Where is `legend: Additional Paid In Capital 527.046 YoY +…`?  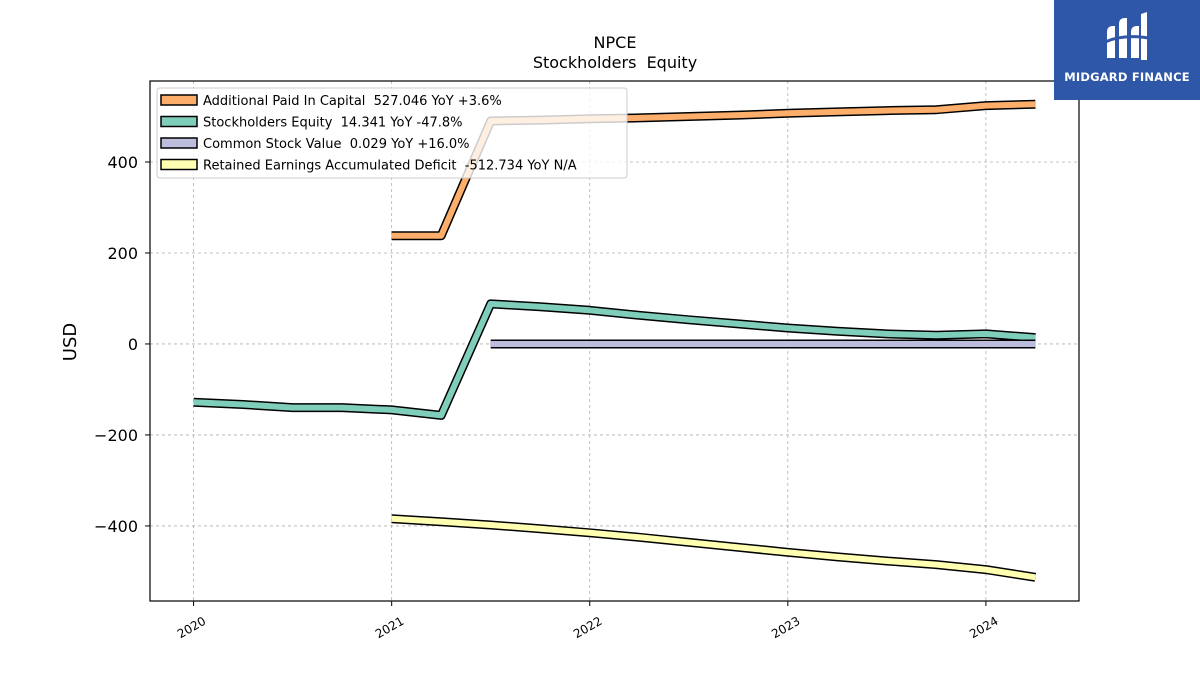
legend: Additional Paid In Capital 527.046 YoY +… is located at coordinates (392, 133).